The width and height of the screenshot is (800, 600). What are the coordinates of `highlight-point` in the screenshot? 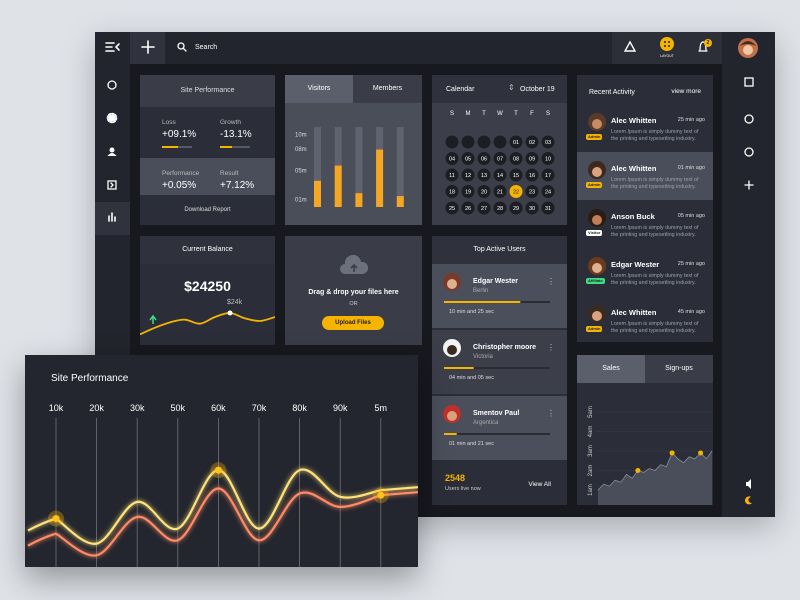 It's located at (381, 495).